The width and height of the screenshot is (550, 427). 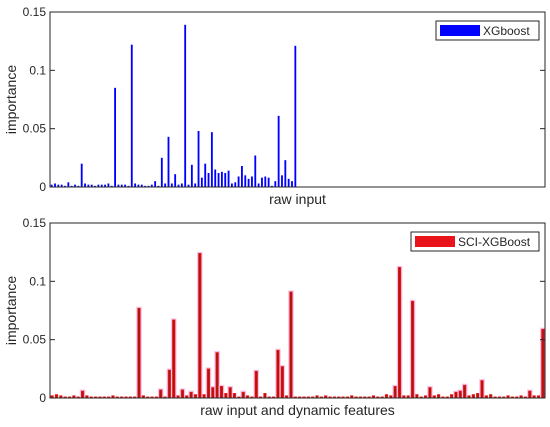 What do you see at coordinates (11, 310) in the screenshot?
I see `sci-xgboost-y-axis-label: importance` at bounding box center [11, 310].